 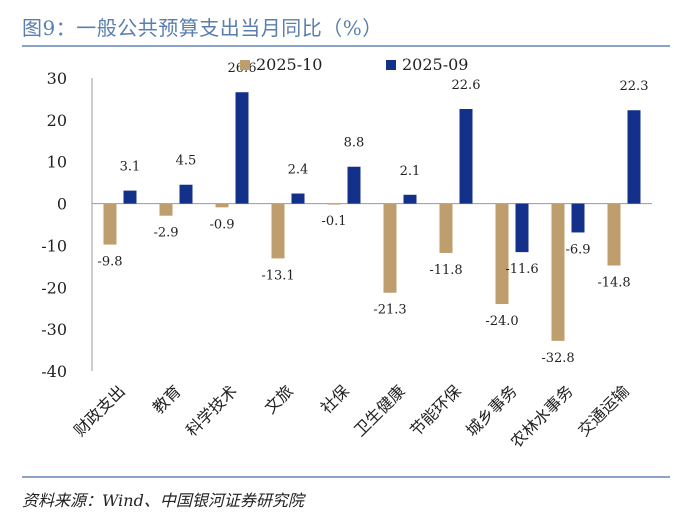 What do you see at coordinates (491, 410) in the screenshot?
I see `category-label: 城乡事务` at bounding box center [491, 410].